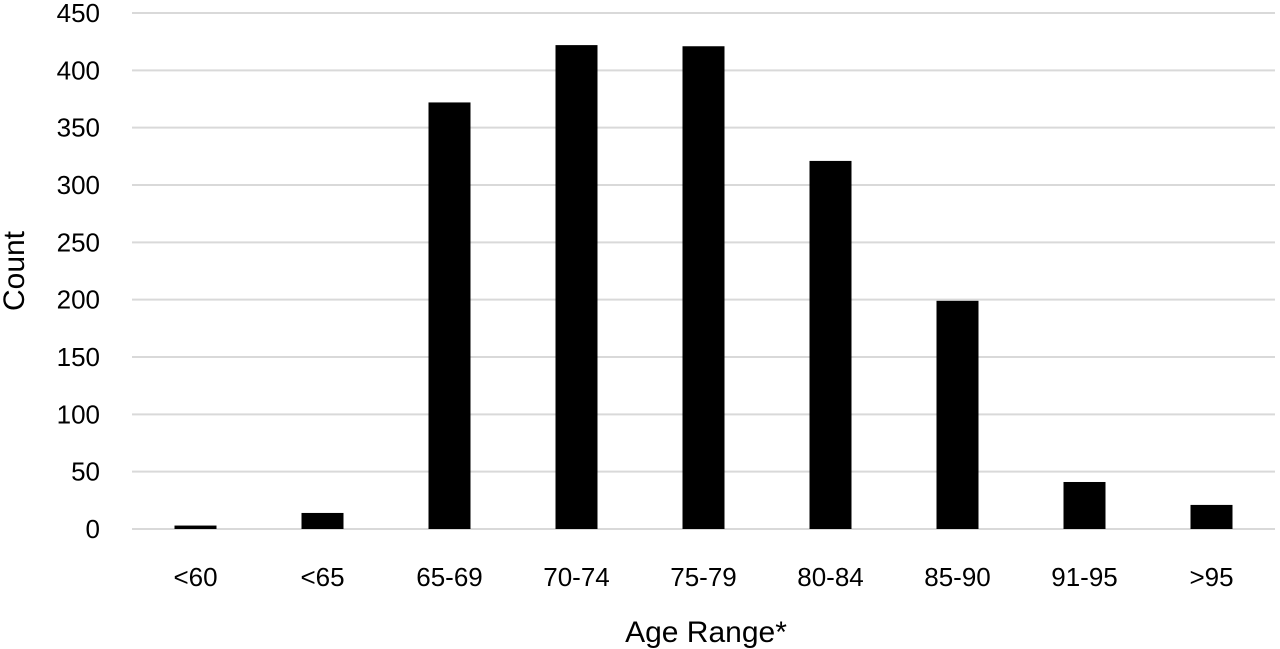 The width and height of the screenshot is (1280, 649). I want to click on y-axis-title: Count, so click(15, 270).